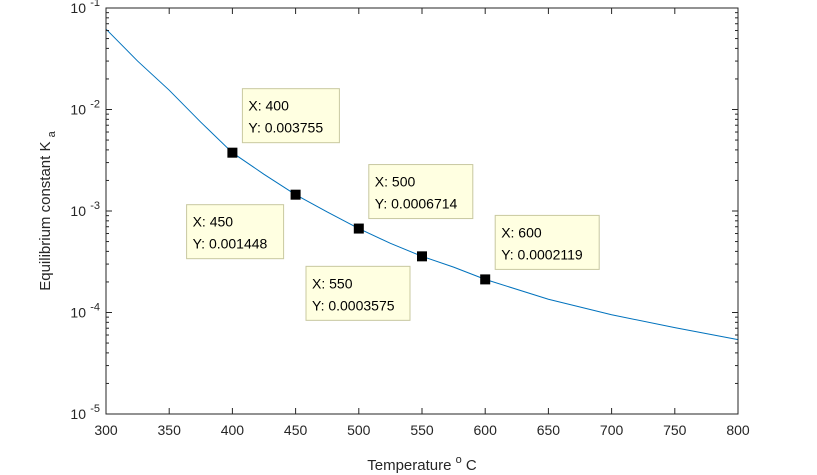  Describe the element at coordinates (353, 305) in the screenshot. I see `datatip-y-text: Y: 0.0003575` at that location.